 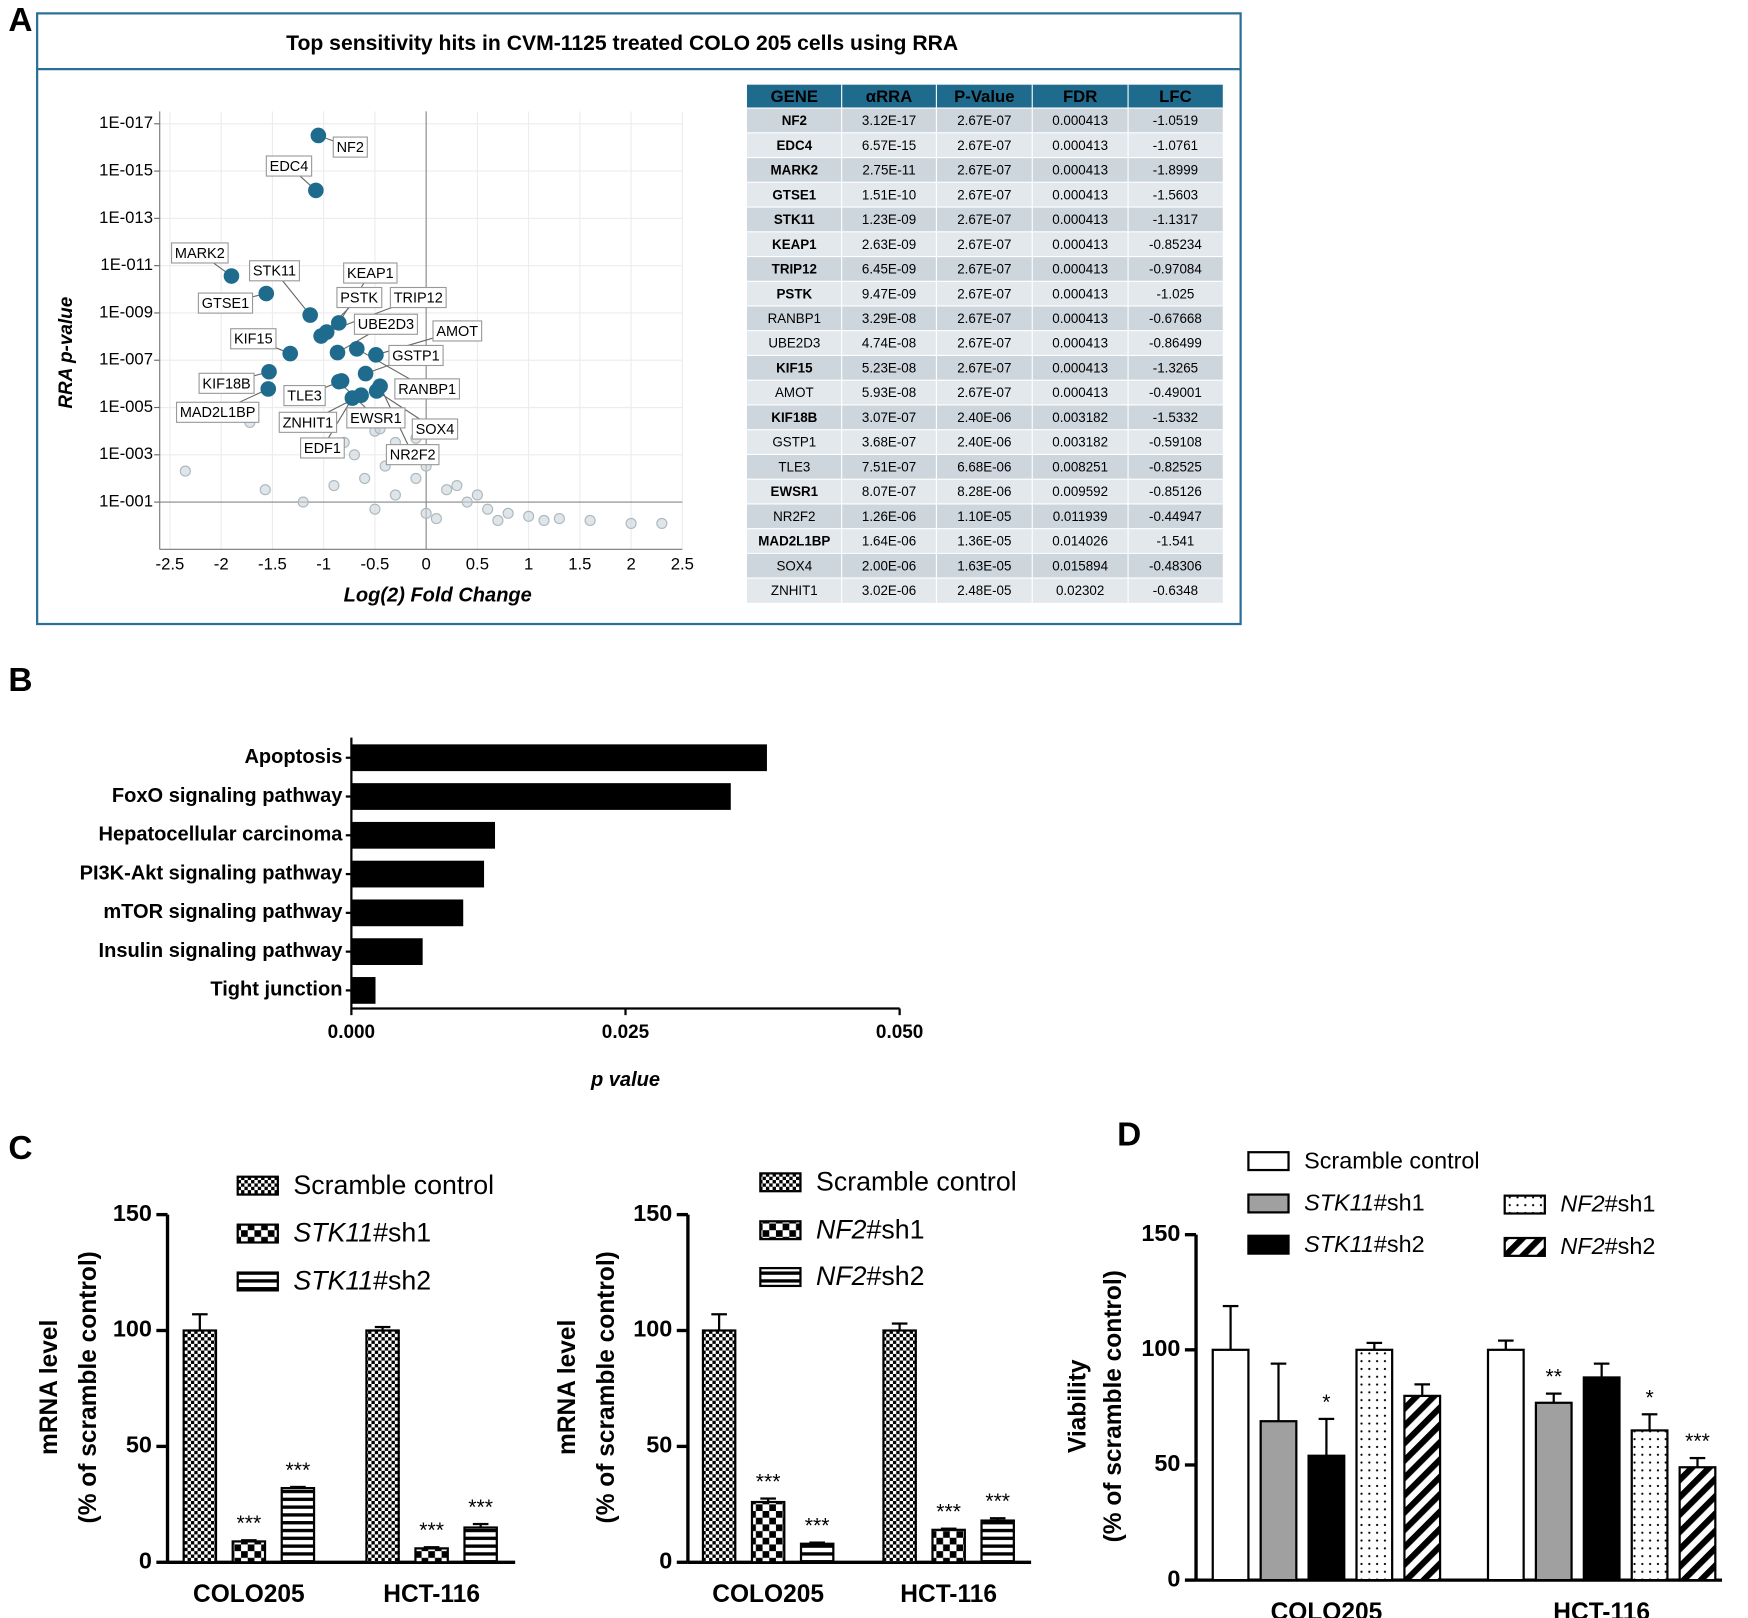 I want to click on point-label: TRIP12, so click(x=418, y=298).